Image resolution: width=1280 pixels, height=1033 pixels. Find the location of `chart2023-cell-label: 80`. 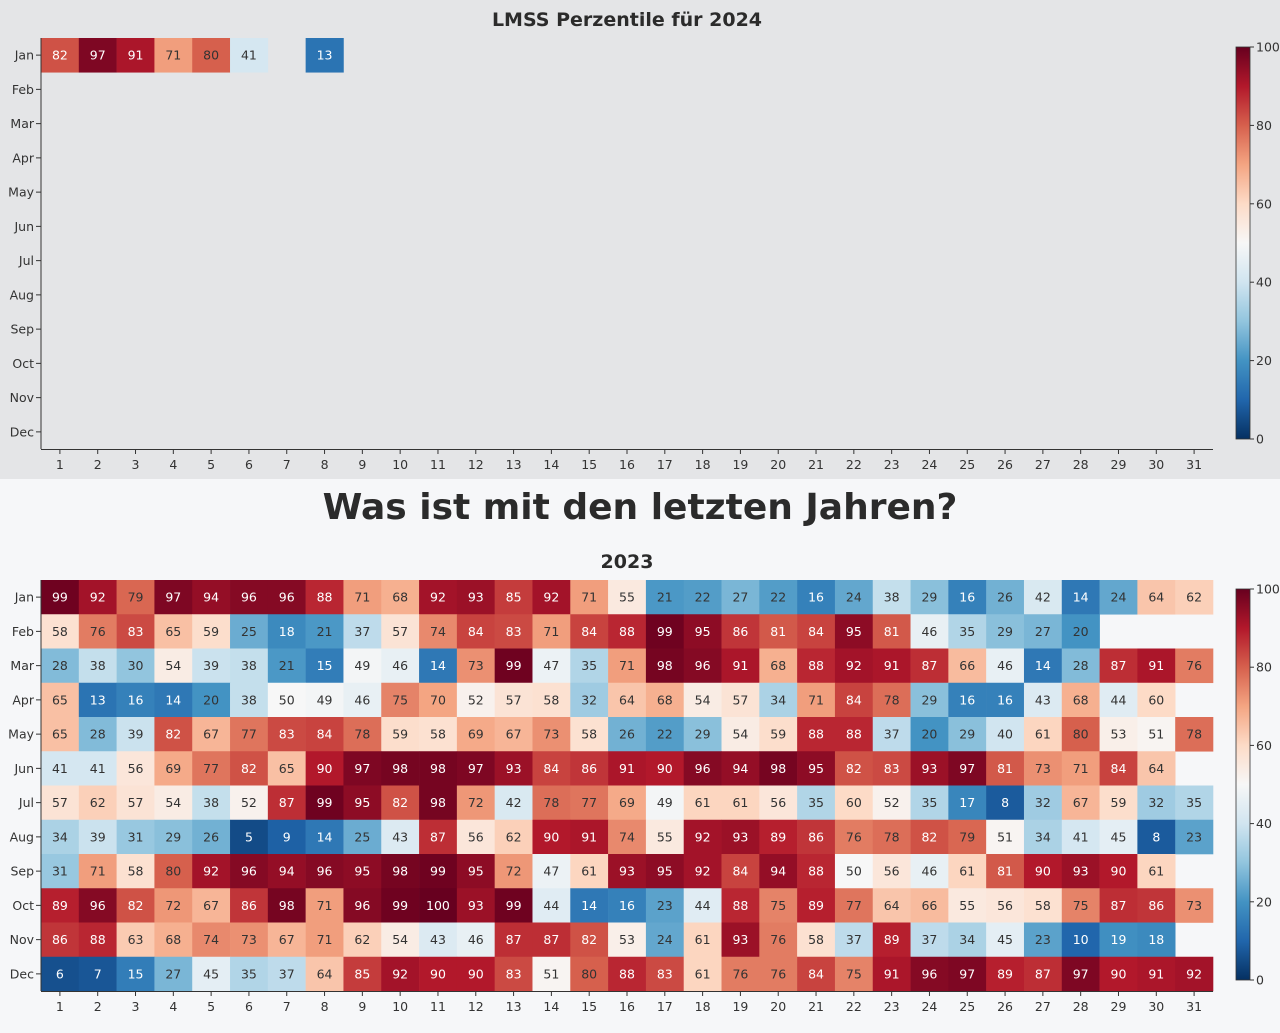

chart2023-cell-label: 80 is located at coordinates (1081, 734).